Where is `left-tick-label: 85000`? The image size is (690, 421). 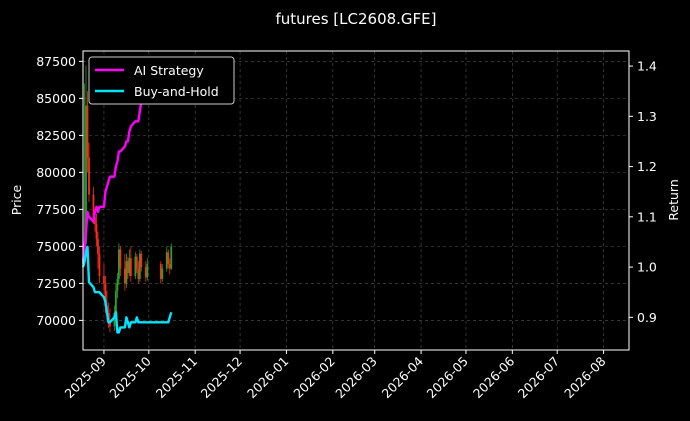 left-tick-label: 85000 is located at coordinates (56, 98).